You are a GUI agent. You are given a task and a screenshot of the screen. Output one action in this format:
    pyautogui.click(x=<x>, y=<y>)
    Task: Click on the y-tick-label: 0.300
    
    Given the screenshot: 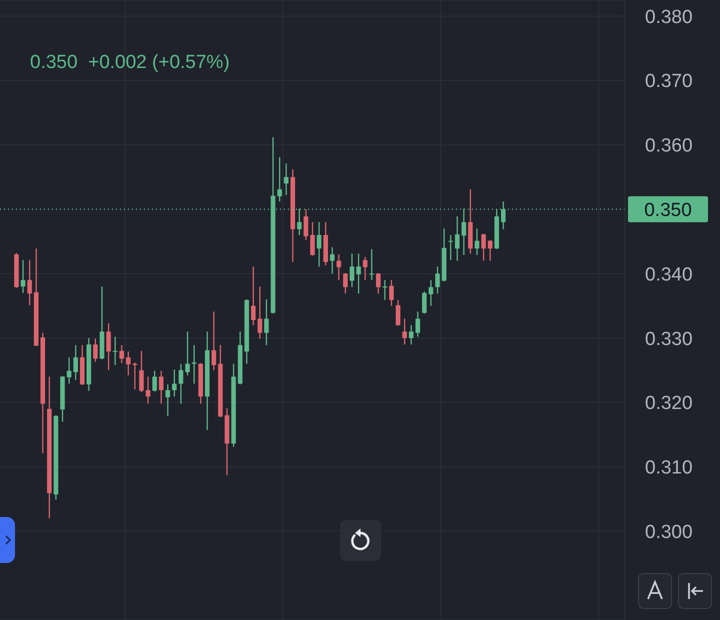 What is the action you would take?
    pyautogui.click(x=669, y=532)
    